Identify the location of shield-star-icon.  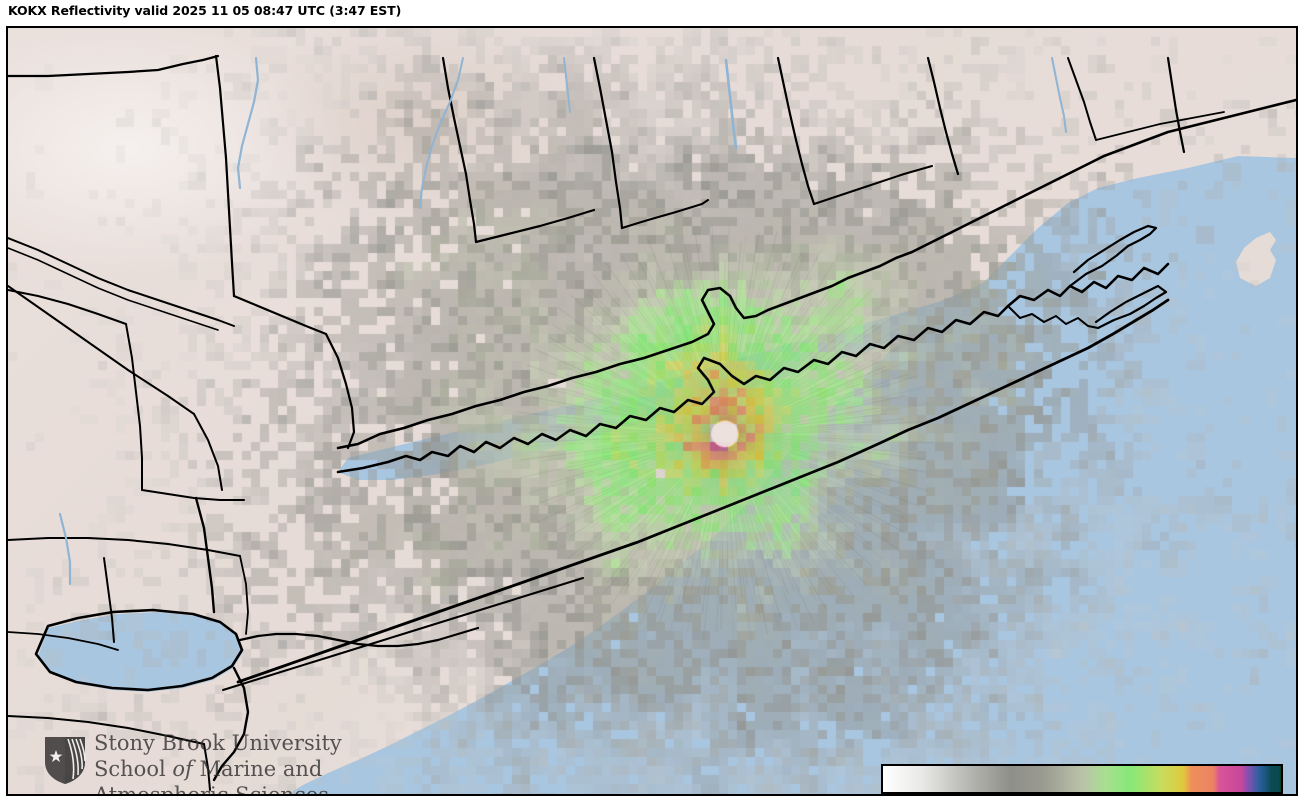
(65, 760).